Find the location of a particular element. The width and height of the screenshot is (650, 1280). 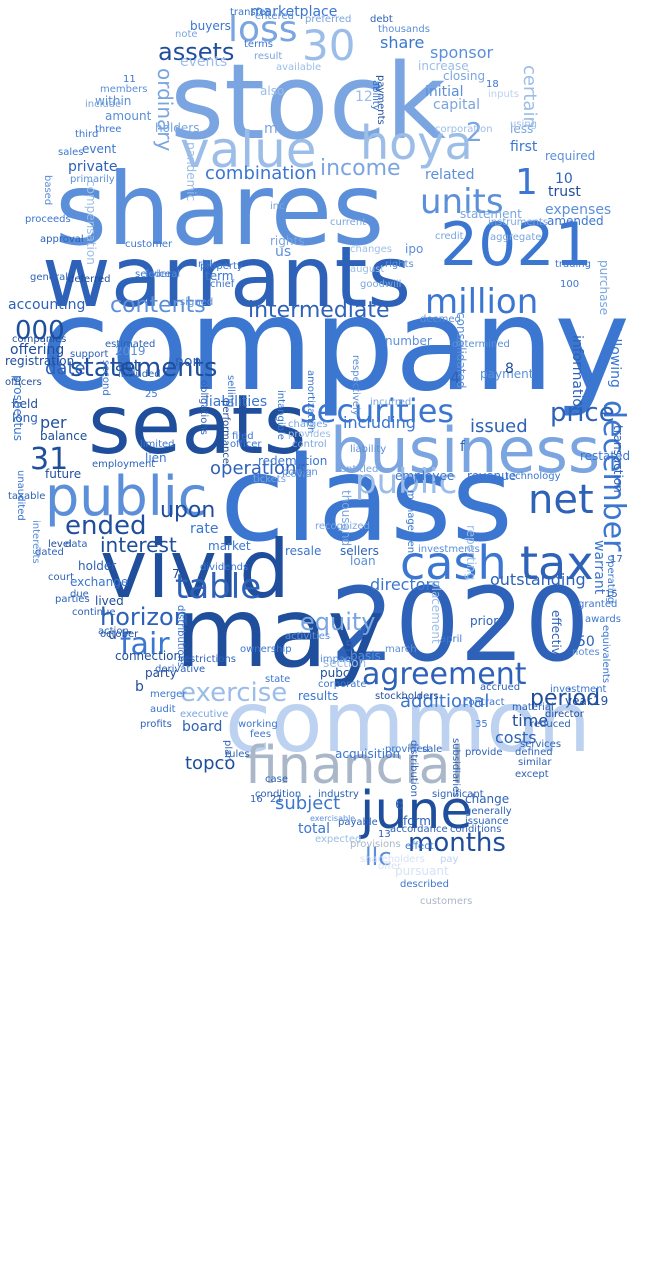

word-cloud-word: derivative is located at coordinates (180, 669).